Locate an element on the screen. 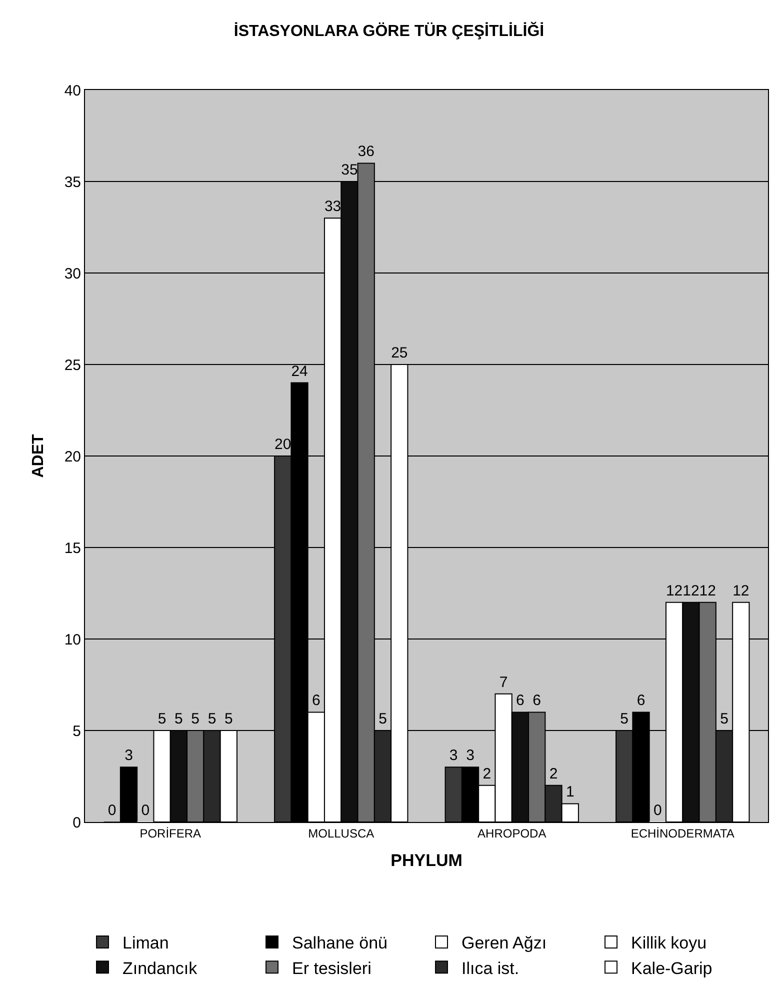 Image resolution: width=778 pixels, height=996 pixels. data-label: 7 is located at coordinates (503, 682).